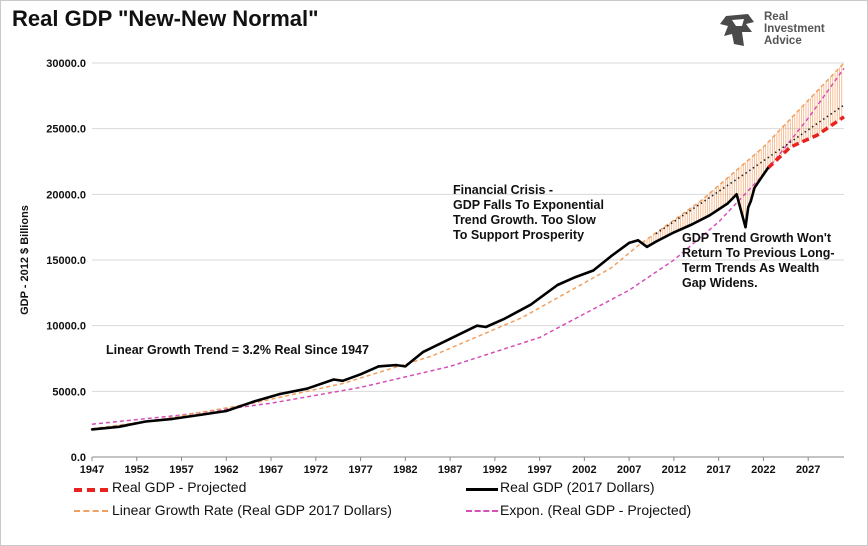  What do you see at coordinates (91, 511) in the screenshot?
I see `legend-swatch-linear` at bounding box center [91, 511].